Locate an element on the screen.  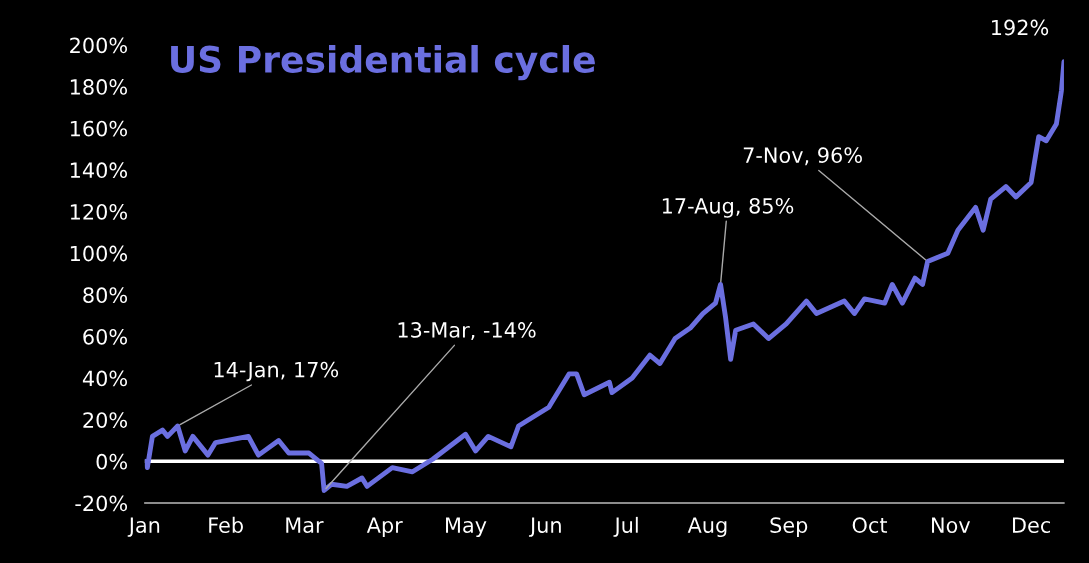
x-tick-label: Mar is located at coordinates (305, 525).